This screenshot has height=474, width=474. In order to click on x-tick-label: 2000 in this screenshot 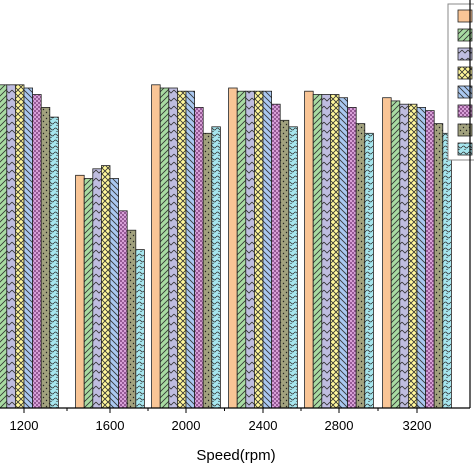, I will do `click(186, 425)`.